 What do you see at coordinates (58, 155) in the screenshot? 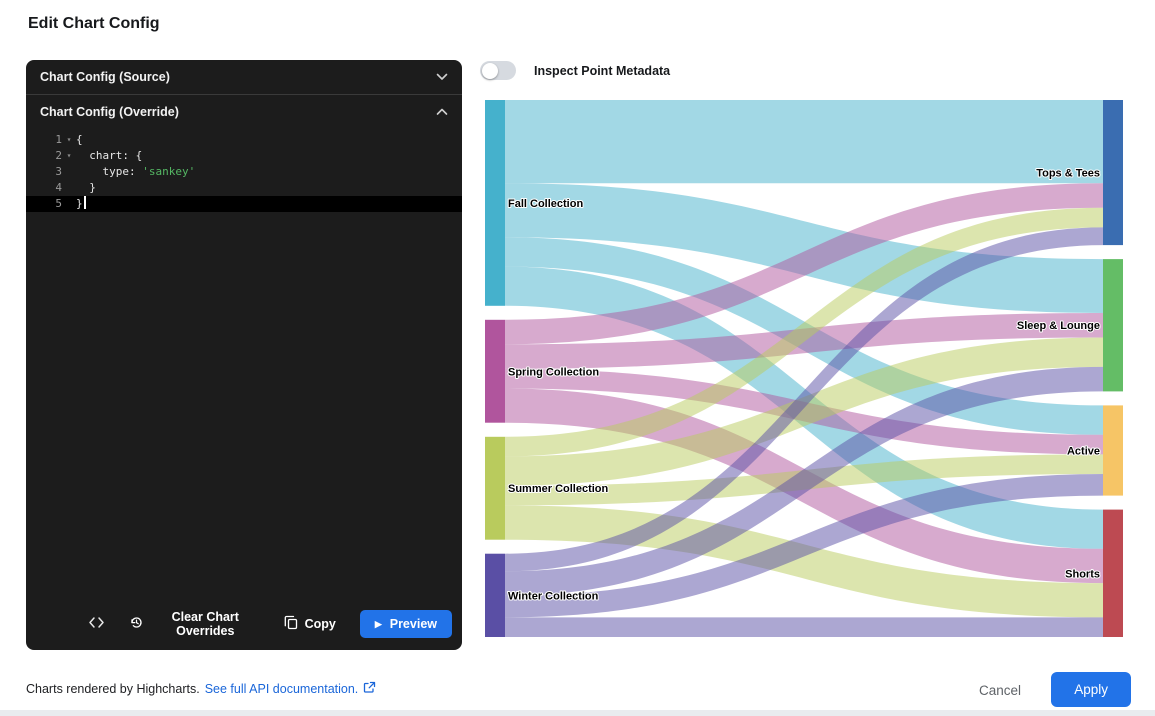
I see `line-number: 2` at bounding box center [58, 155].